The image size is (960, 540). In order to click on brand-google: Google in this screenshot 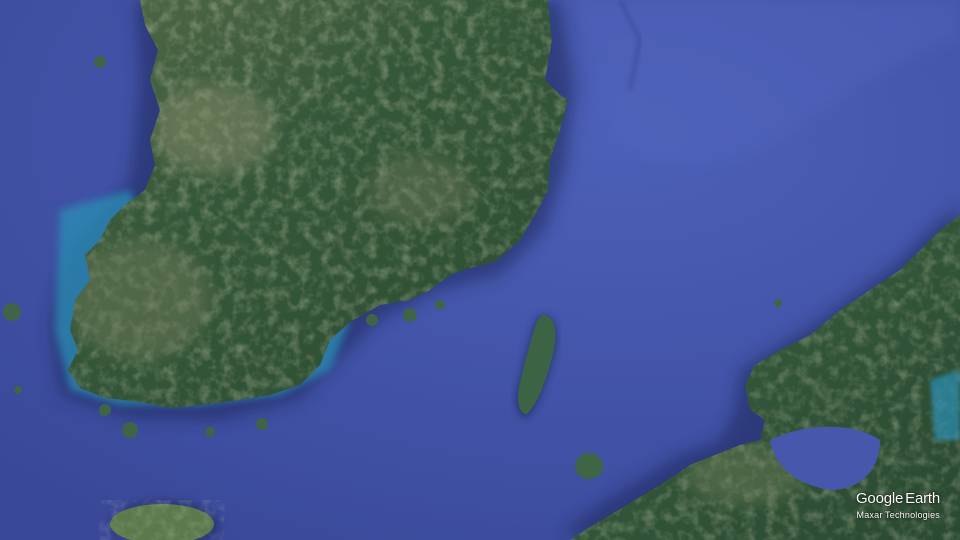, I will do `click(879, 498)`.